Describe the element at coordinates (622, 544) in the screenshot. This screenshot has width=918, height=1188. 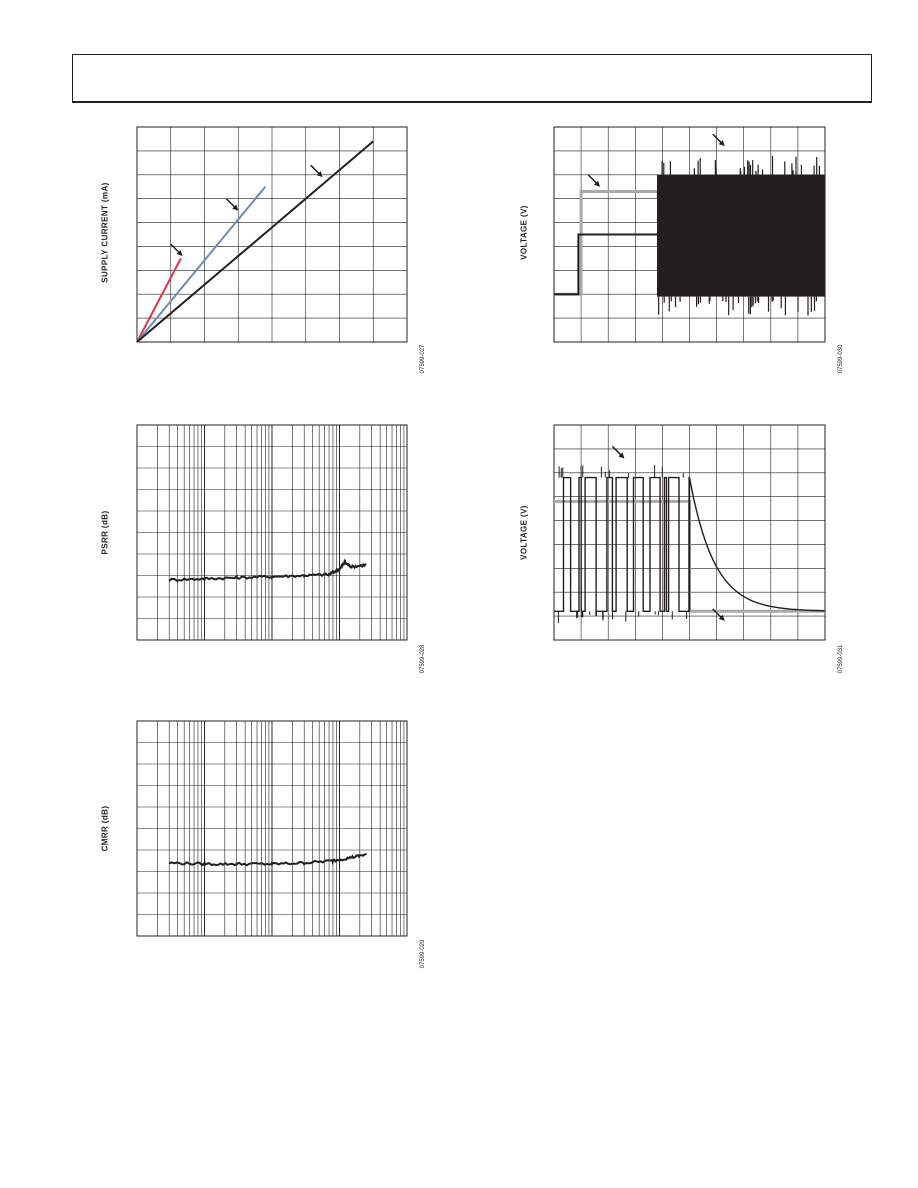
I see `voltage-2-glitch-spikes` at that location.